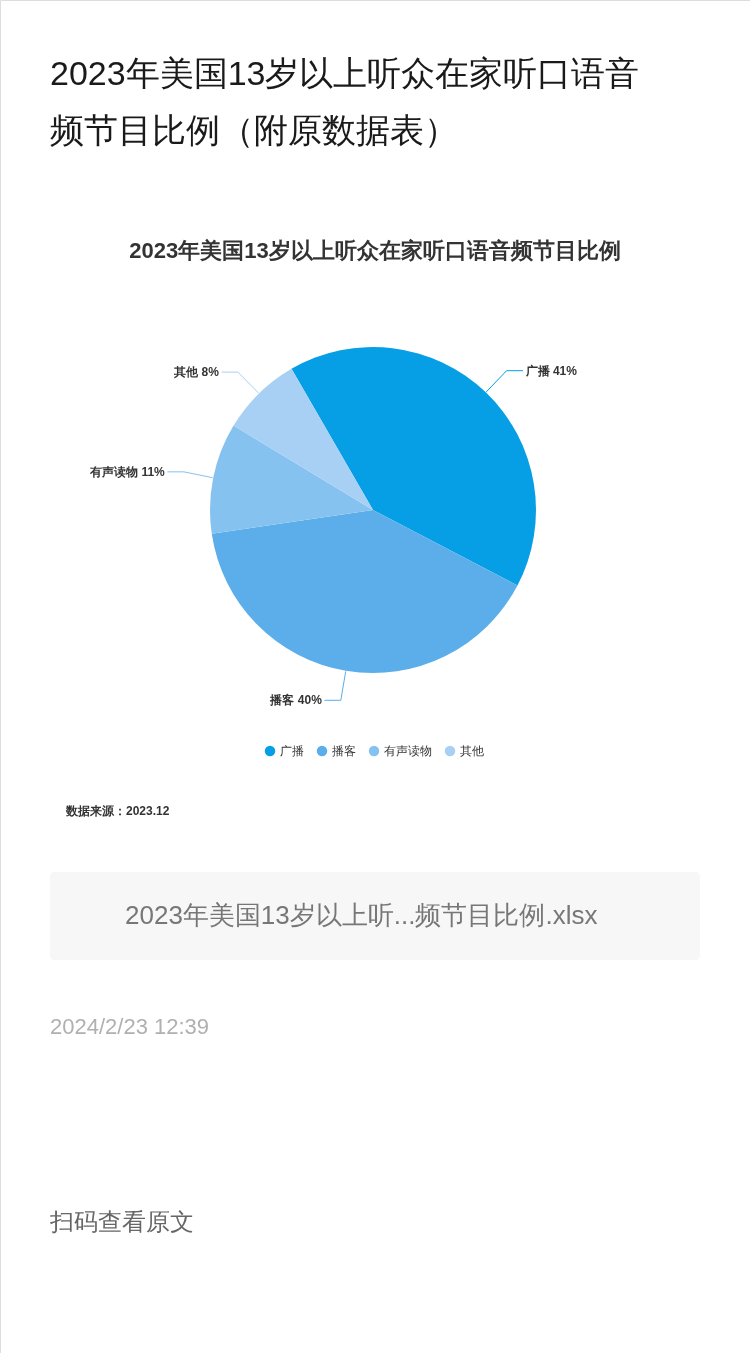 This screenshot has height=1353, width=750. I want to click on text: 2024/2/23 12:39, so click(130, 1026).